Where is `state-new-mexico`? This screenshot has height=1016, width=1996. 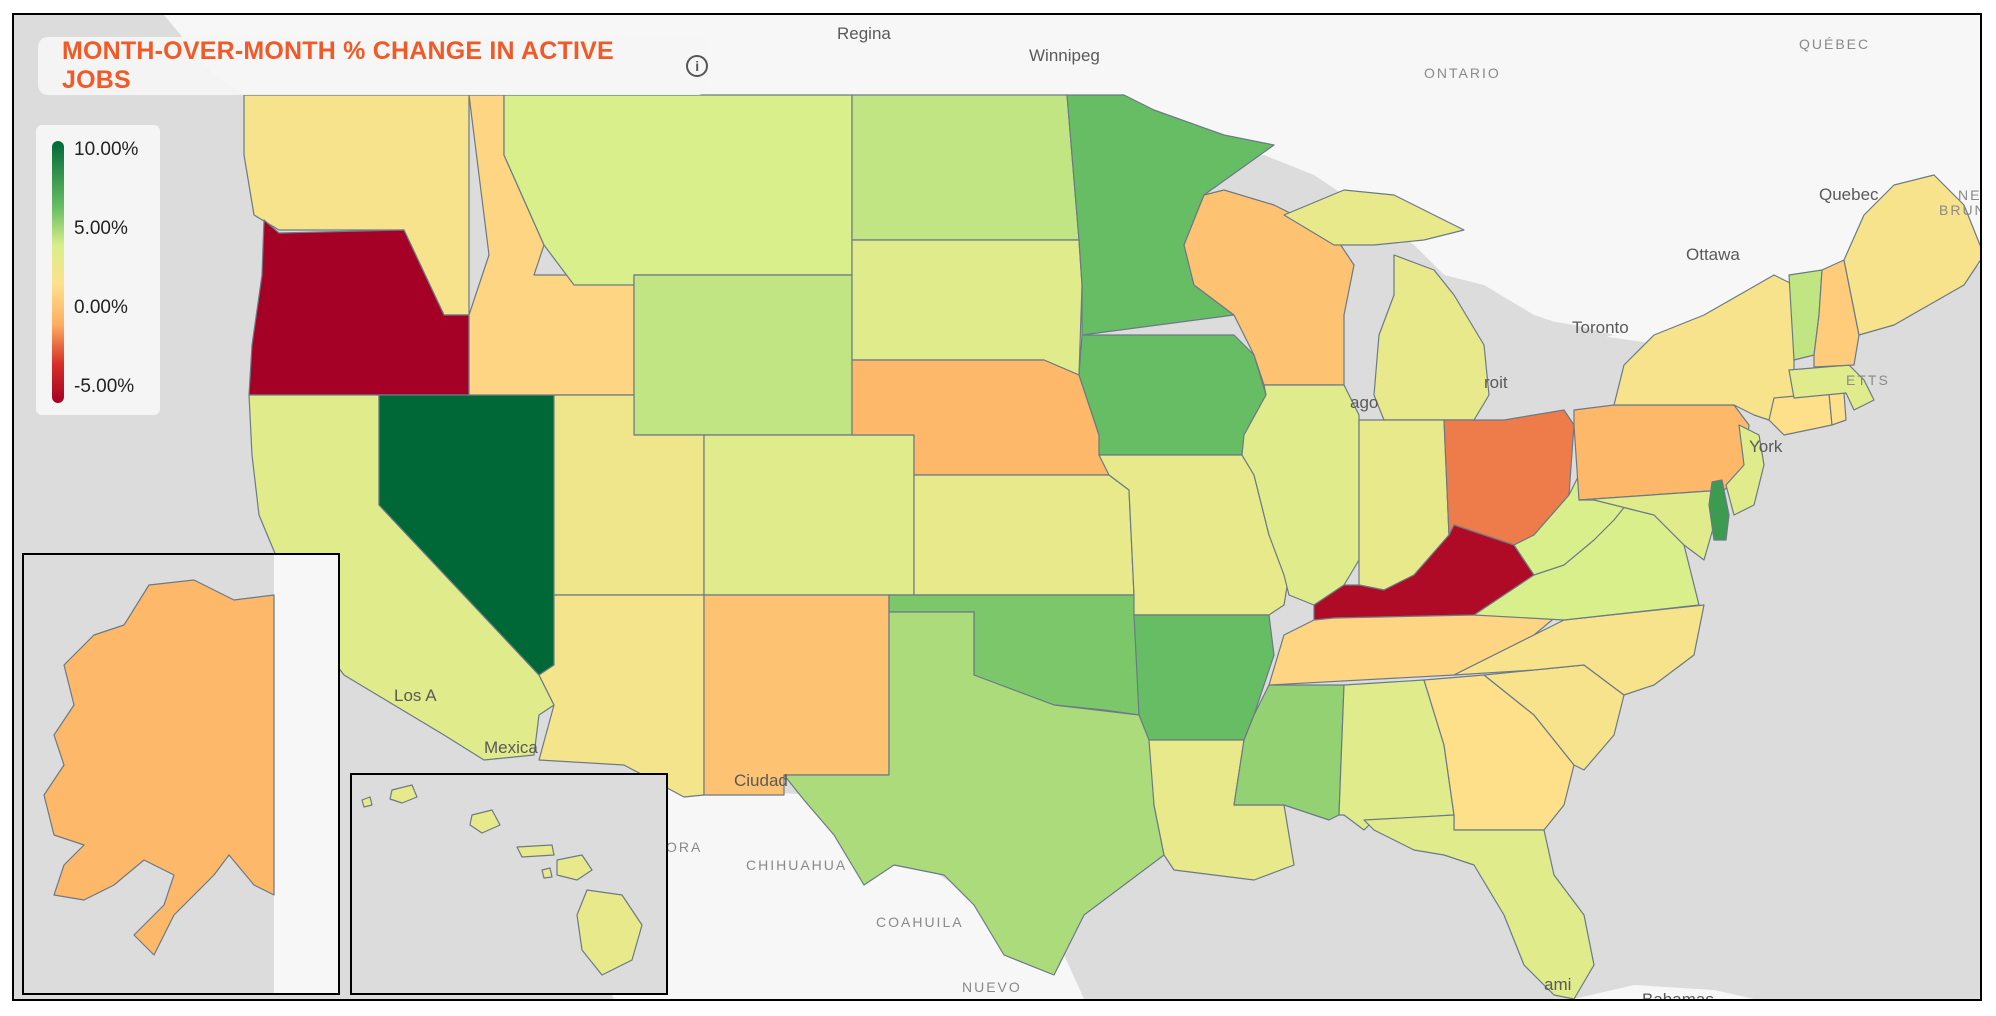
state-new-mexico is located at coordinates (796, 695).